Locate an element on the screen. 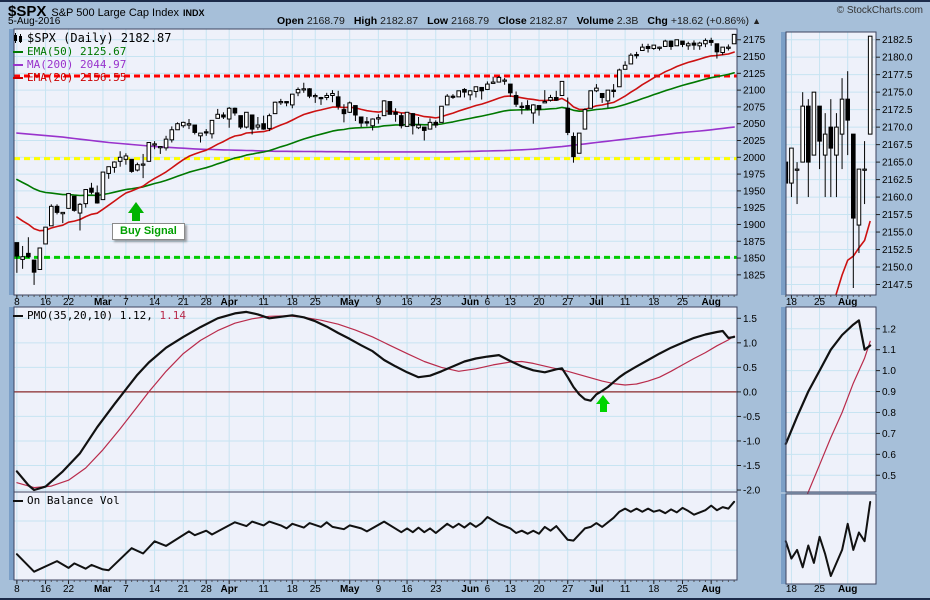  index-name: S&P 500 Large Cap Index is located at coordinates (115, 13).